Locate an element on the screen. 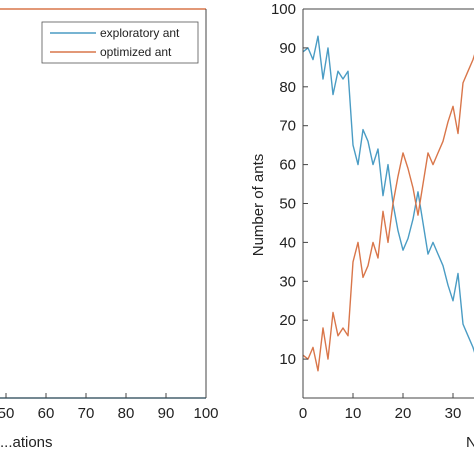 This screenshot has height=474, width=474. right-y-tick-label-60: 60 is located at coordinates (287, 165).